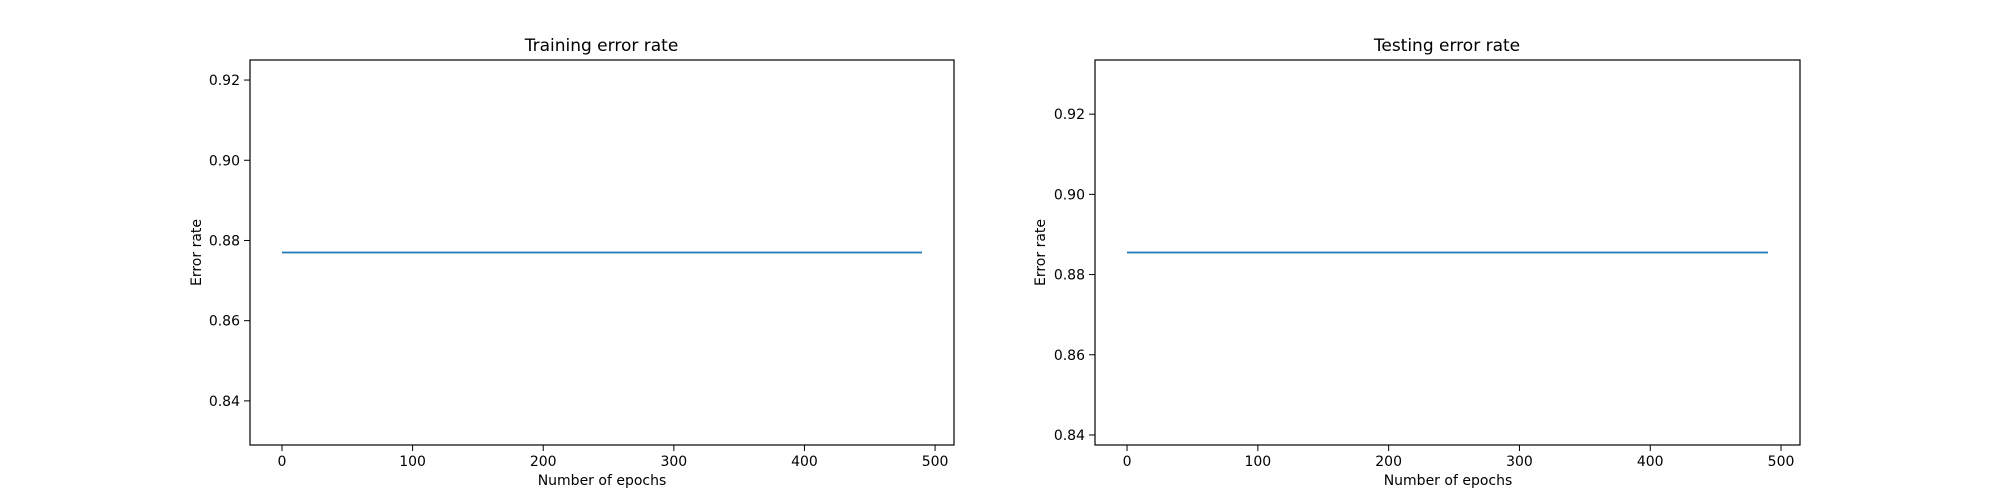 The height and width of the screenshot is (500, 2000). I want to click on chart-title: Testing error rate, so click(1446, 46).